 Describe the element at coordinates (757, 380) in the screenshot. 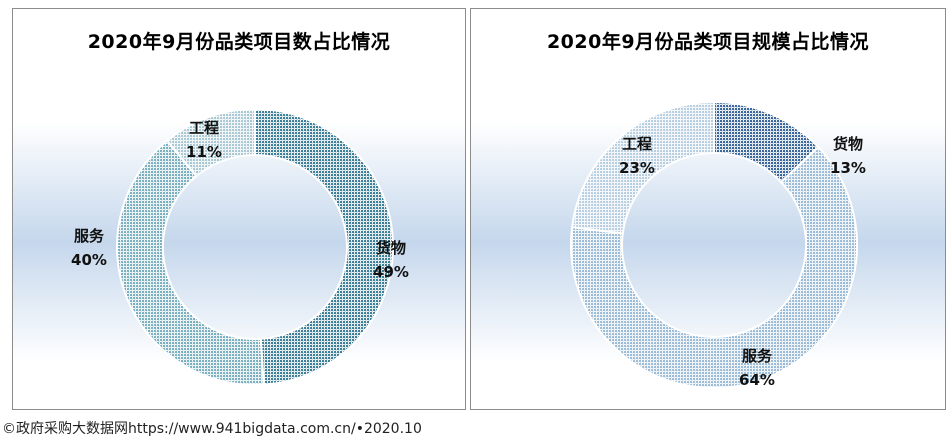

I see `slice-percent-label: 64%` at that location.